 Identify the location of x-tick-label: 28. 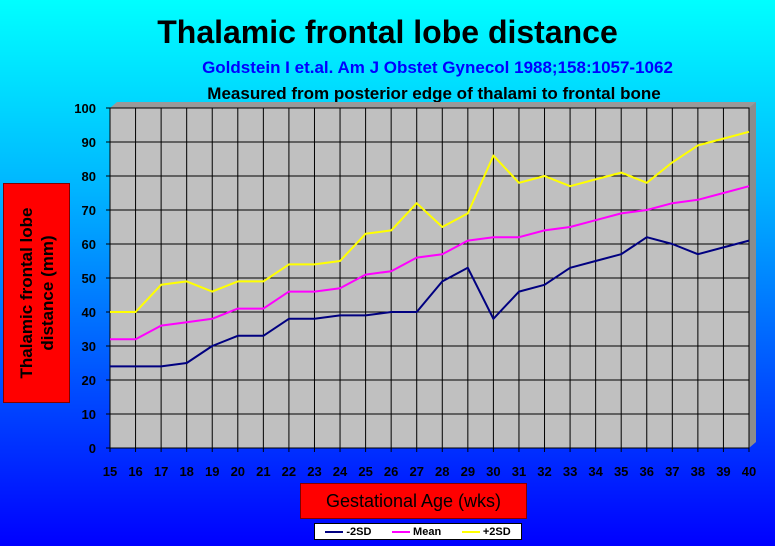
(442, 471).